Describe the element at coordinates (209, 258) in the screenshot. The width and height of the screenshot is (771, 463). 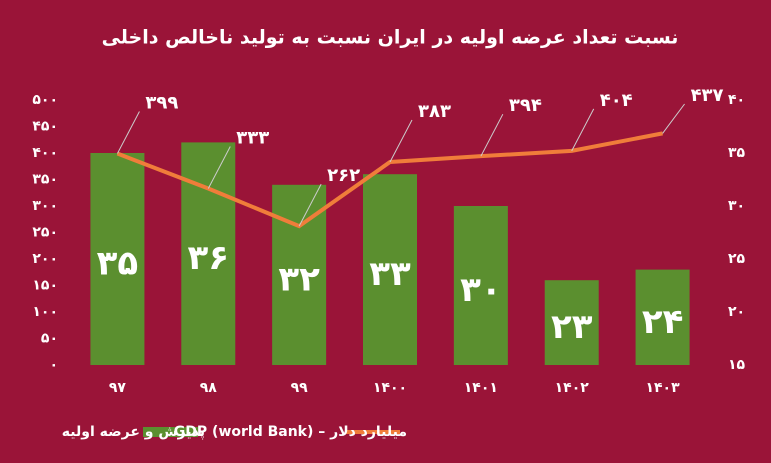
I see `bar-value-label: ۳۶` at that location.